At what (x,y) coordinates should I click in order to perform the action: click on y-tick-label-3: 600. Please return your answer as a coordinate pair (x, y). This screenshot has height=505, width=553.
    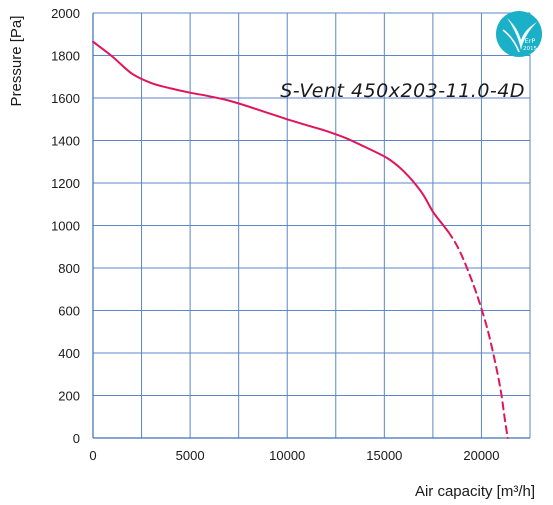
    Looking at the image, I should click on (69, 311).